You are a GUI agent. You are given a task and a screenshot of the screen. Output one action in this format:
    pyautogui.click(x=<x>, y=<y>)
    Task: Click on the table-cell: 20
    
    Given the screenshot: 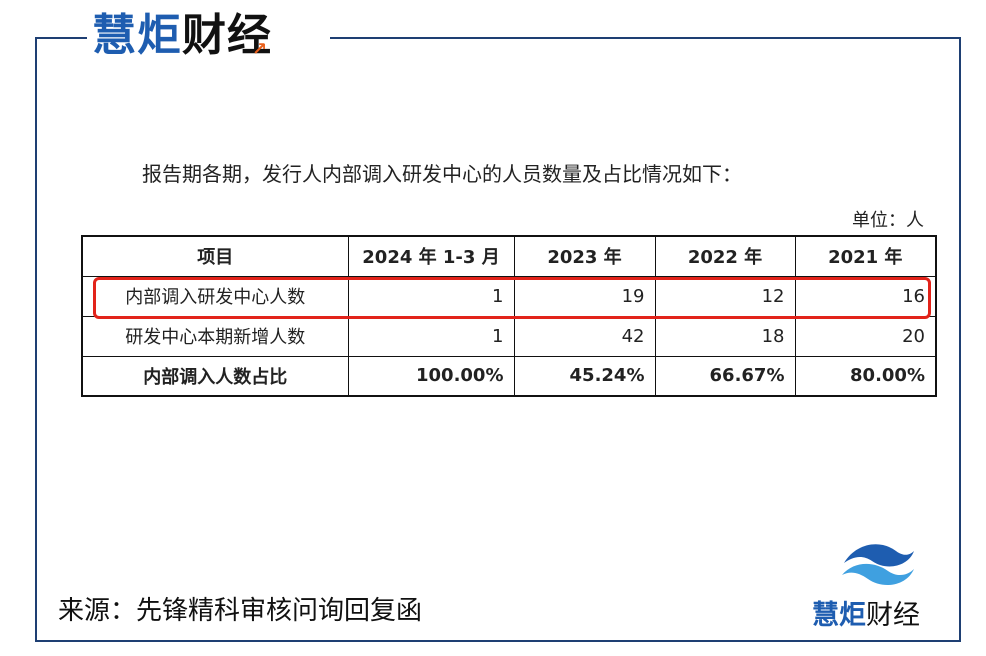 What is the action you would take?
    pyautogui.click(x=865, y=336)
    